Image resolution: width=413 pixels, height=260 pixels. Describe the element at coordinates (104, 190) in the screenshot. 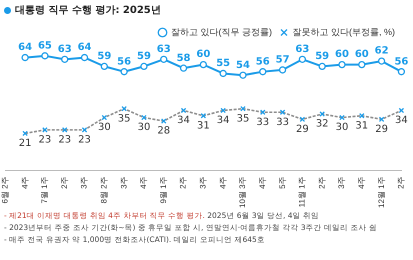

I see `x-tick-label: 8월 2주` at that location.